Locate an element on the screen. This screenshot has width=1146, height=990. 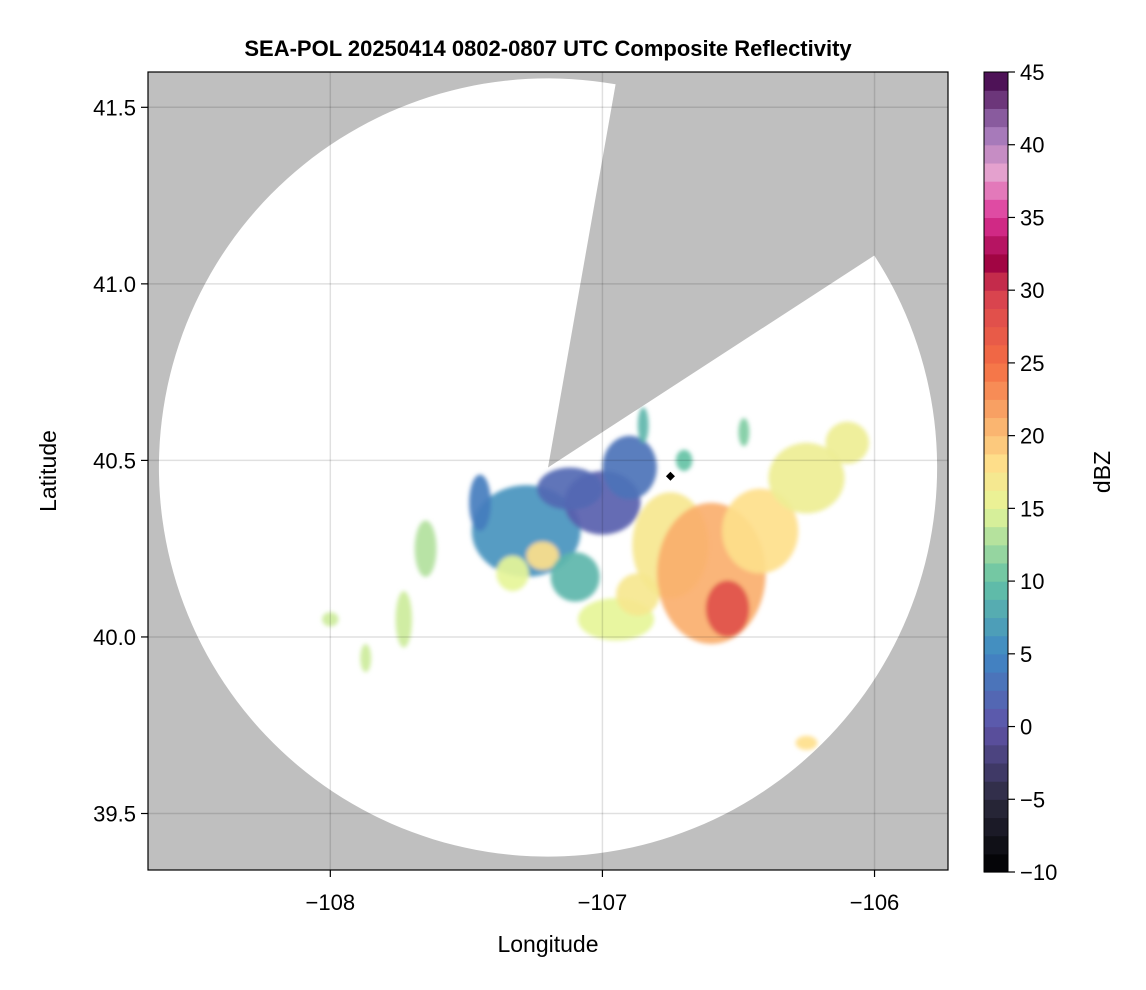
x-axis-label: Longitude is located at coordinates (547, 944).